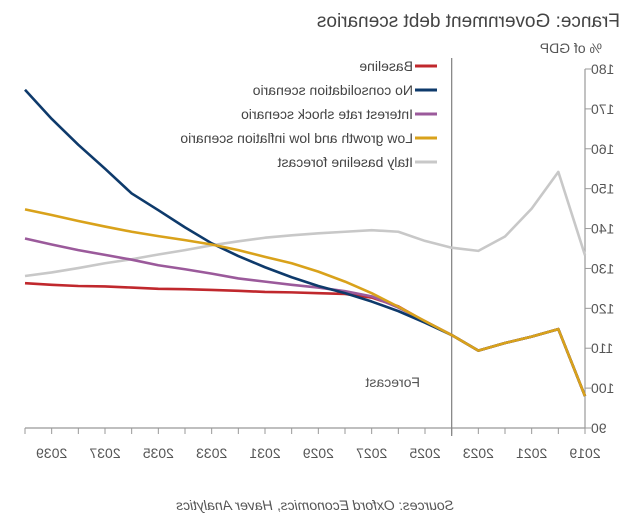 This screenshot has width=642, height=532. I want to click on legend-label: Interest rate shock scenario, so click(327, 114).